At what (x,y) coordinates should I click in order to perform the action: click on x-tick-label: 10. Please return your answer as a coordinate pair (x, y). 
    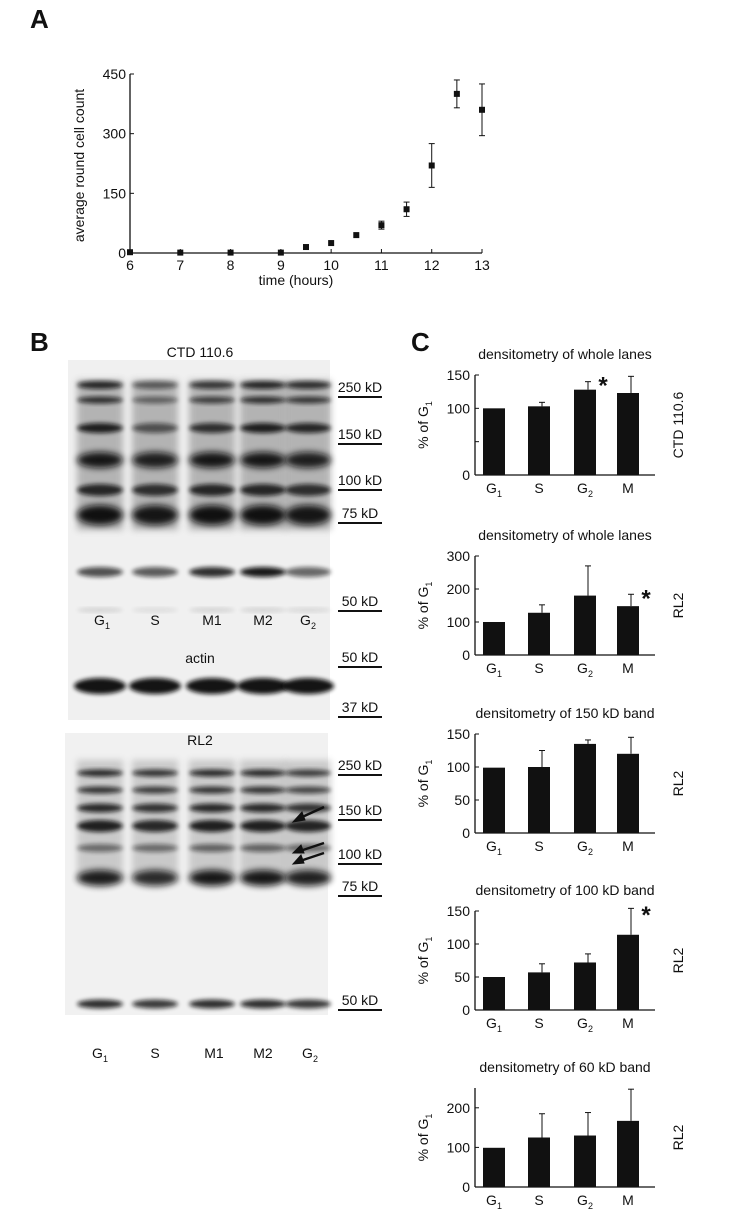
    Looking at the image, I should click on (331, 265).